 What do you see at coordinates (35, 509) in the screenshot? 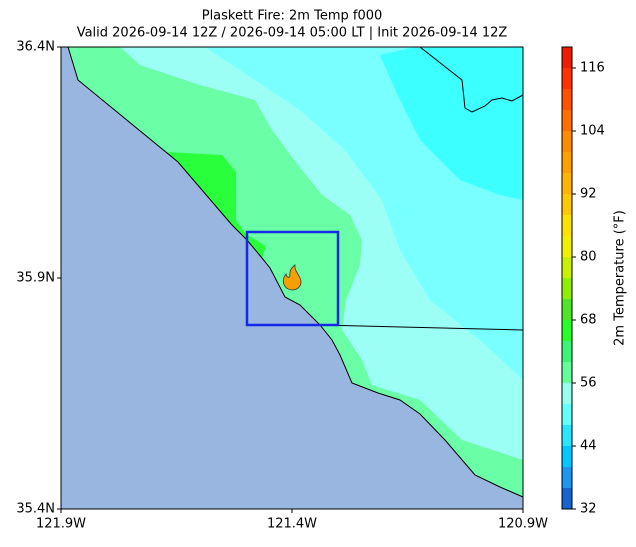
I see `y-tick-label: 35.4N` at bounding box center [35, 509].